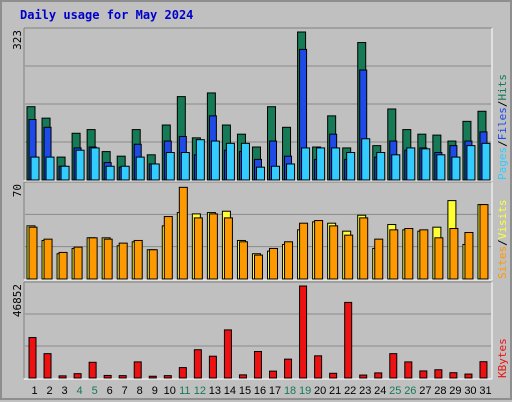 This screenshot has height=402, width=512. Describe the element at coordinates (155, 391) in the screenshot. I see `day-label-9: 9` at that location.